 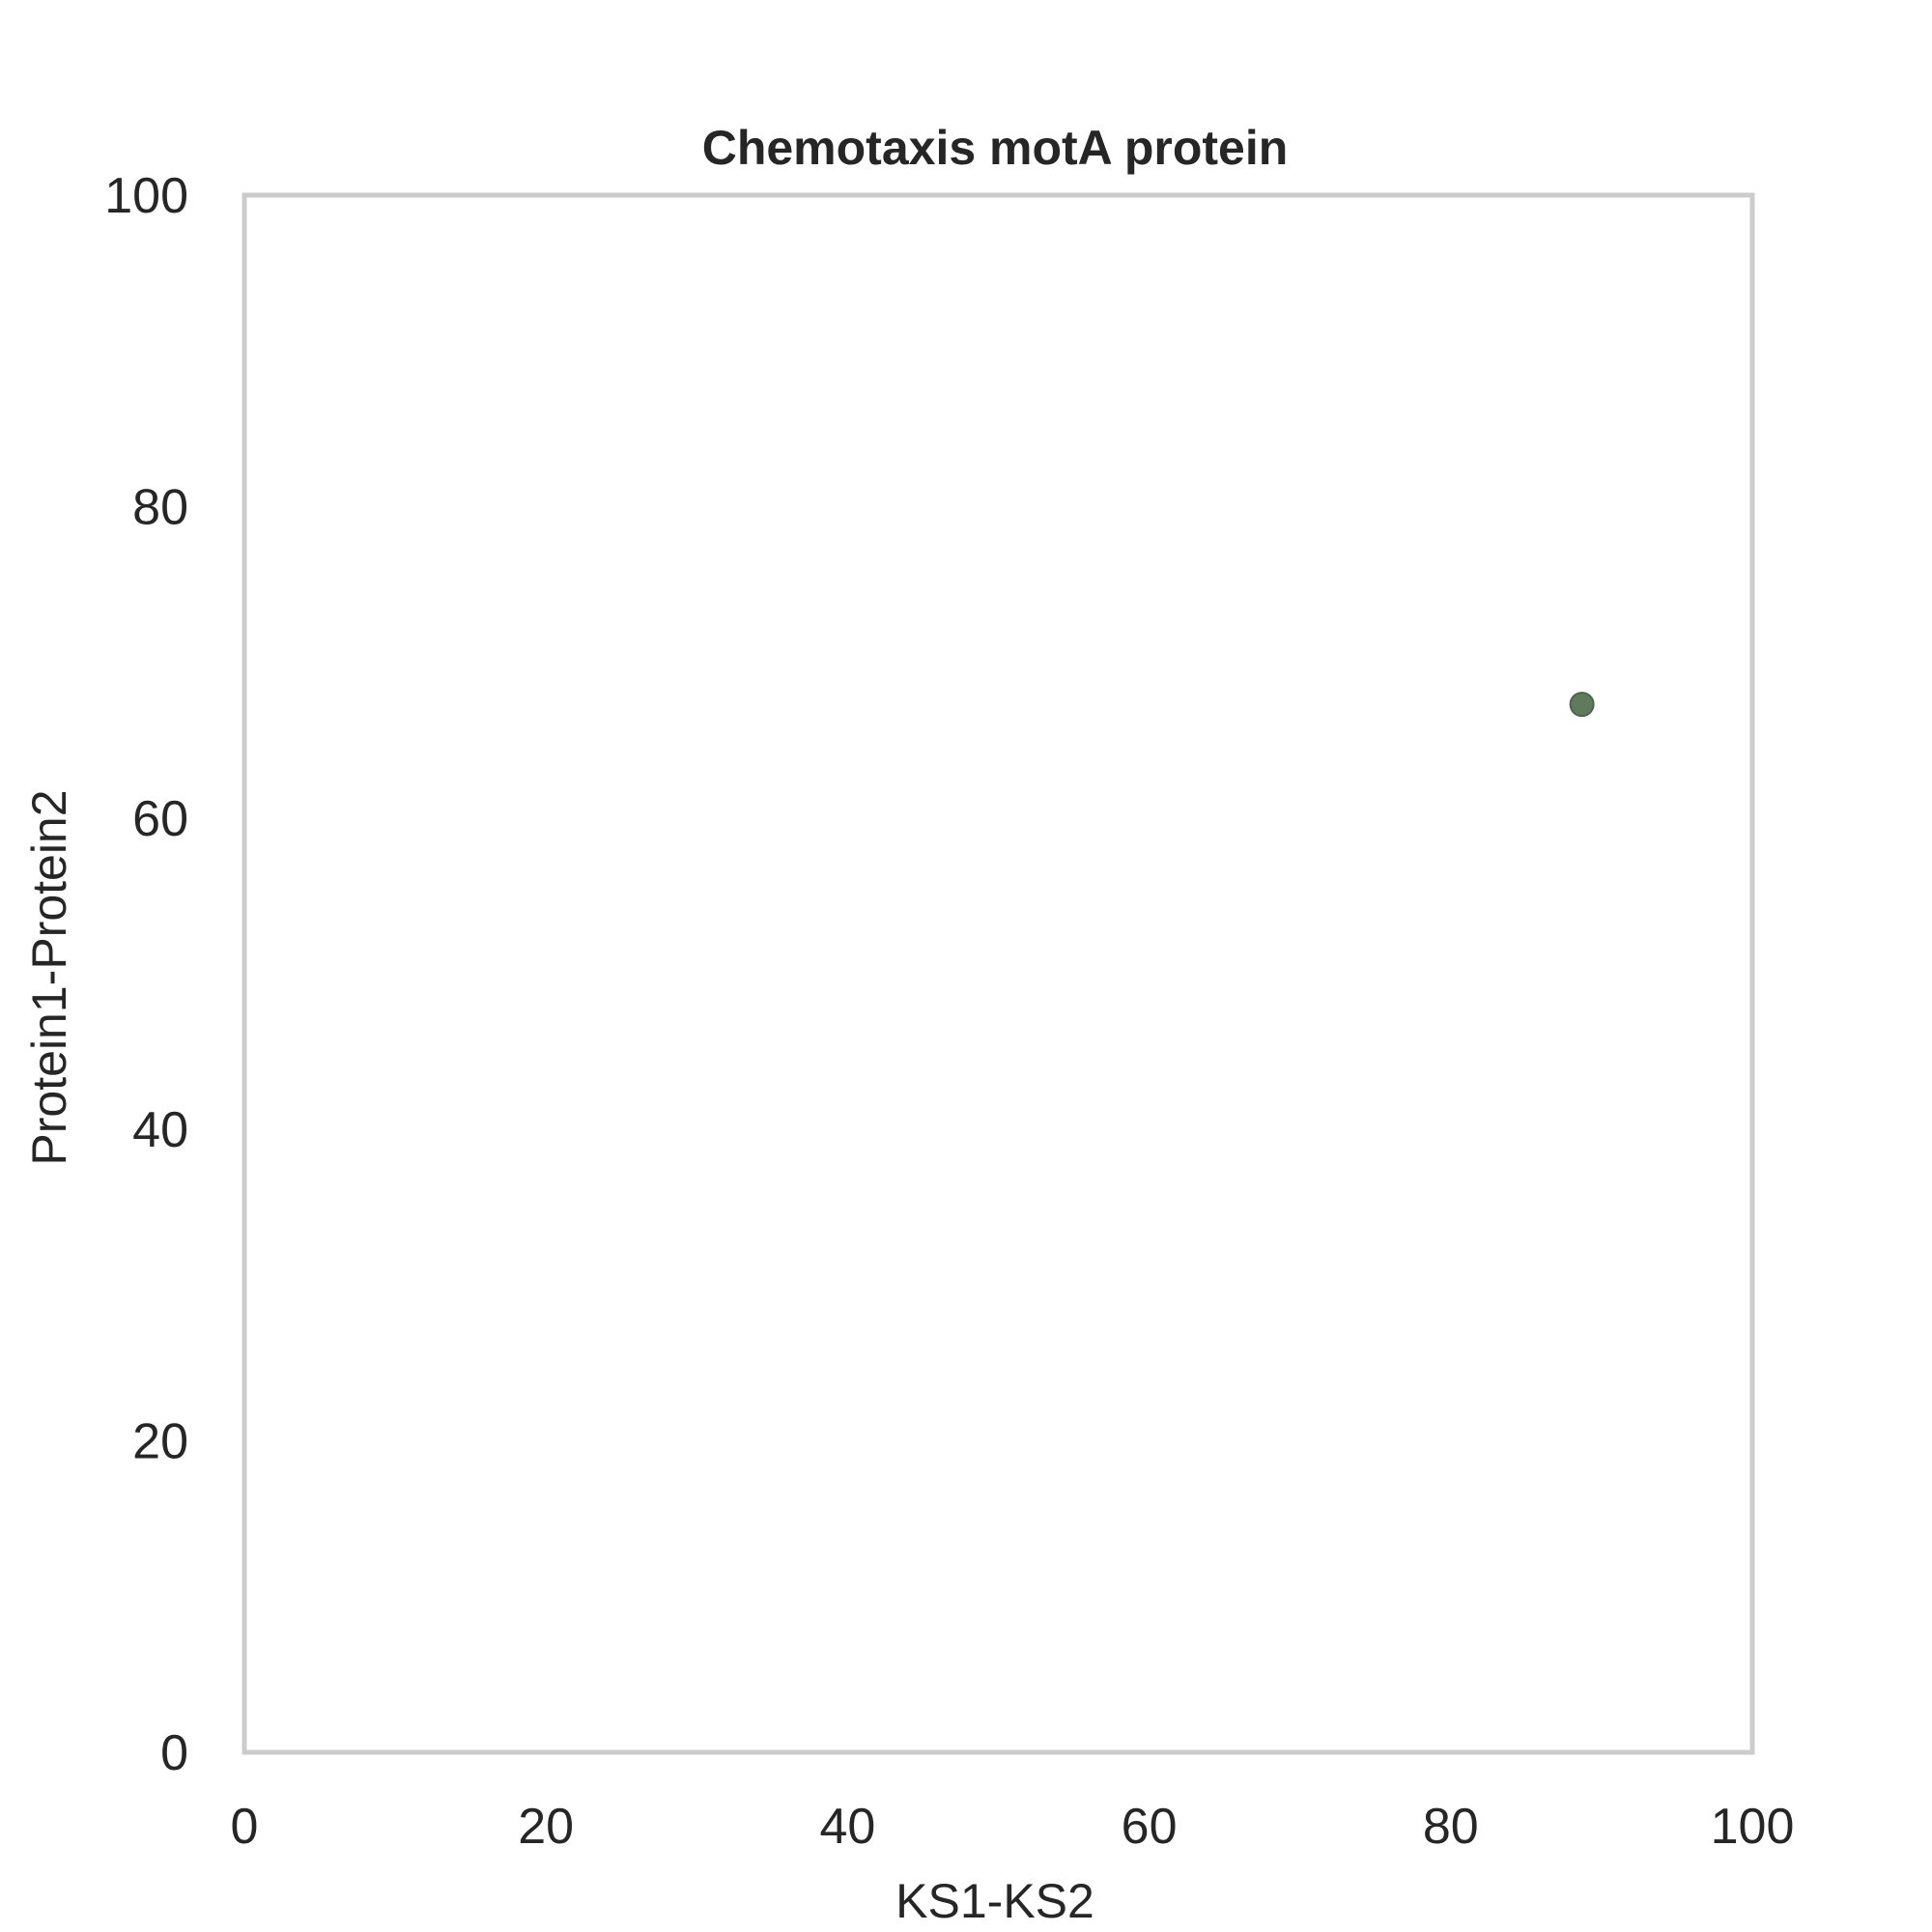 What do you see at coordinates (546, 1827) in the screenshot?
I see `x-tick-label: 20` at bounding box center [546, 1827].